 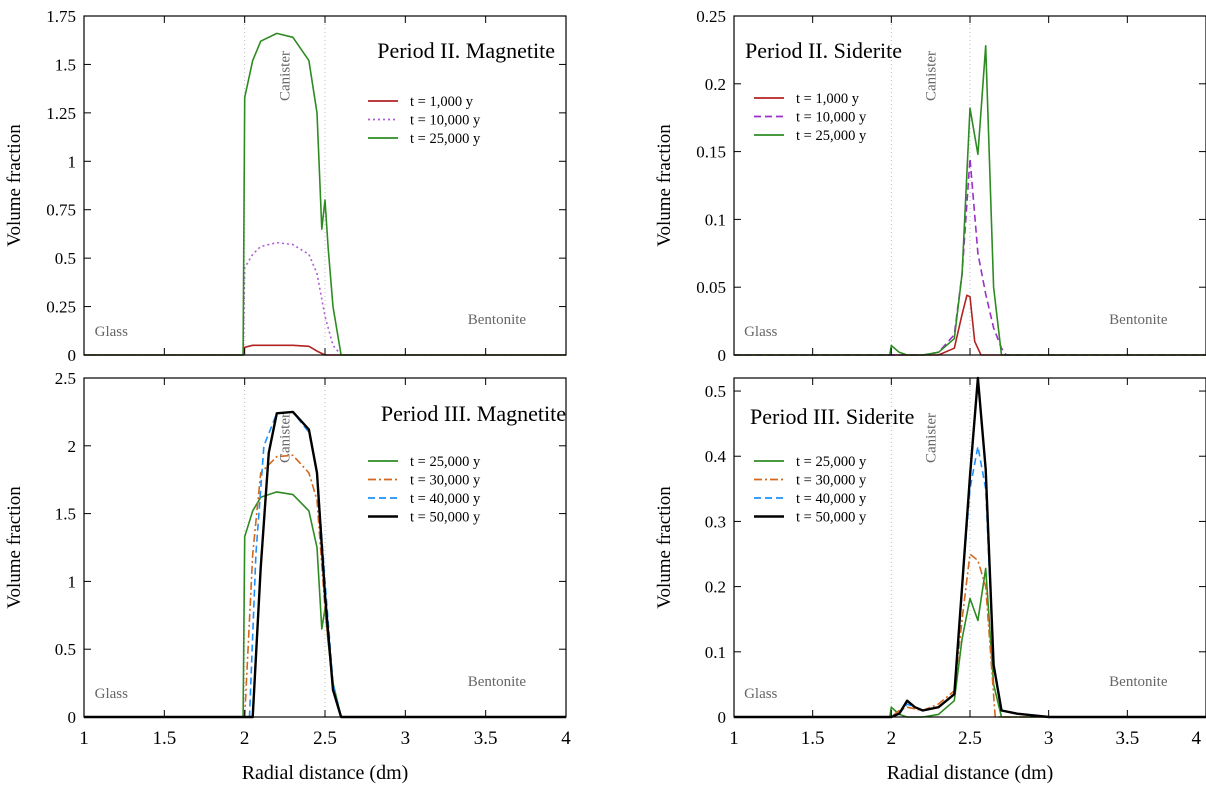 I want to click on y-tick-label-6: 1.25, so click(x=61, y=113).